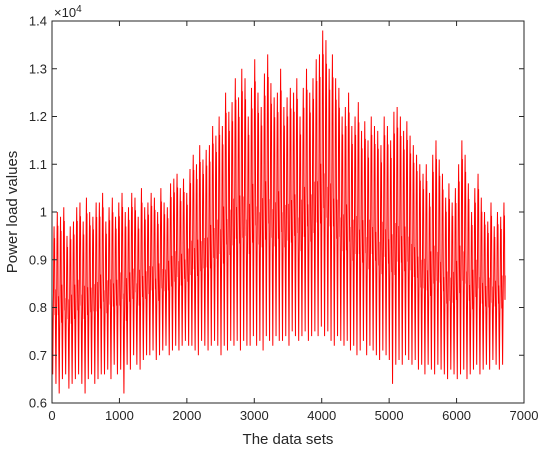 The width and height of the screenshot is (550, 453). I want to click on y-tick-label: 1.1, so click(38, 164).